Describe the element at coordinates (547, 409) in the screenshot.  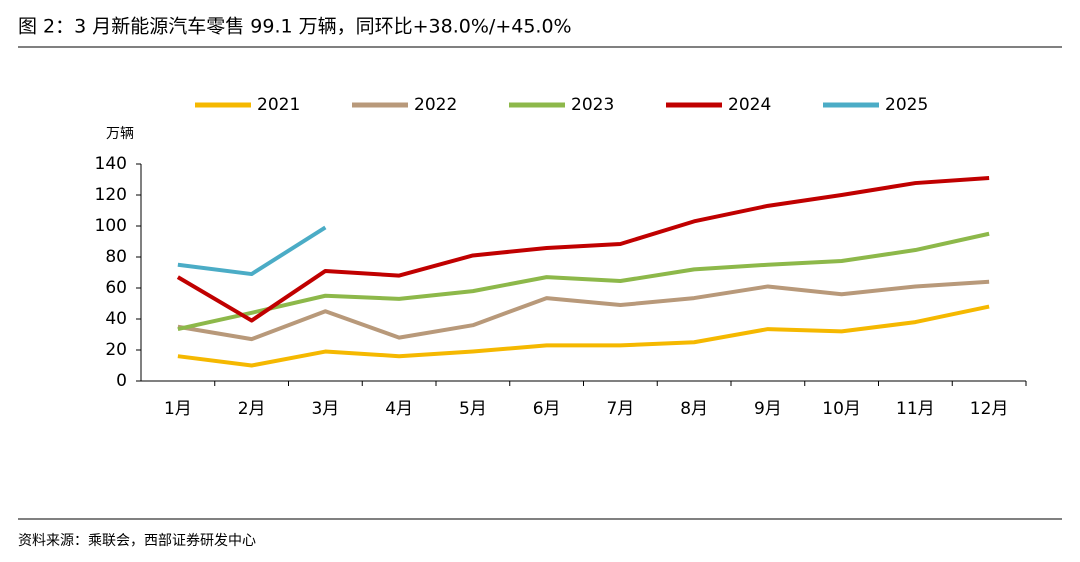
I see `x-tick-label: 6月` at that location.